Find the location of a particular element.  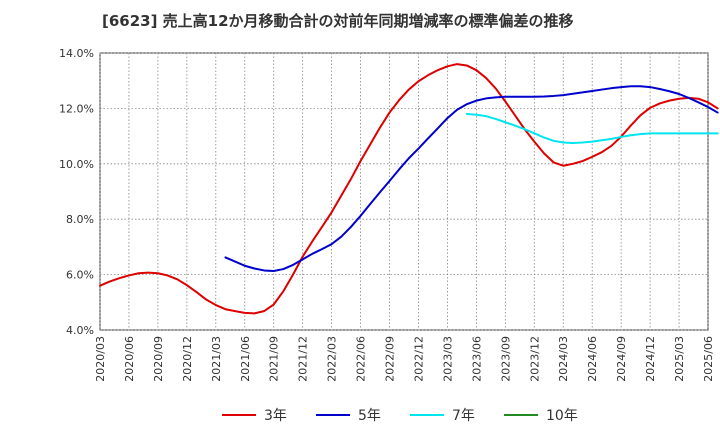

x-tick-label: 2021/12 is located at coordinates (303, 359).